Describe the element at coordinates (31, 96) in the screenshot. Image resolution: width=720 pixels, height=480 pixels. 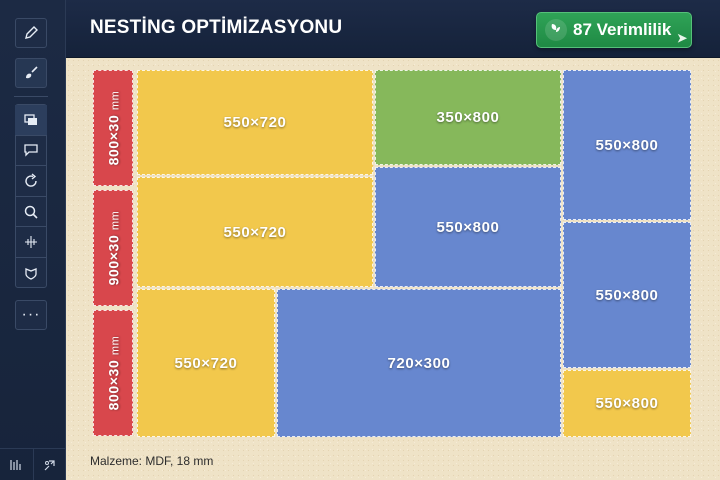
I see `sidebar-divider` at that location.